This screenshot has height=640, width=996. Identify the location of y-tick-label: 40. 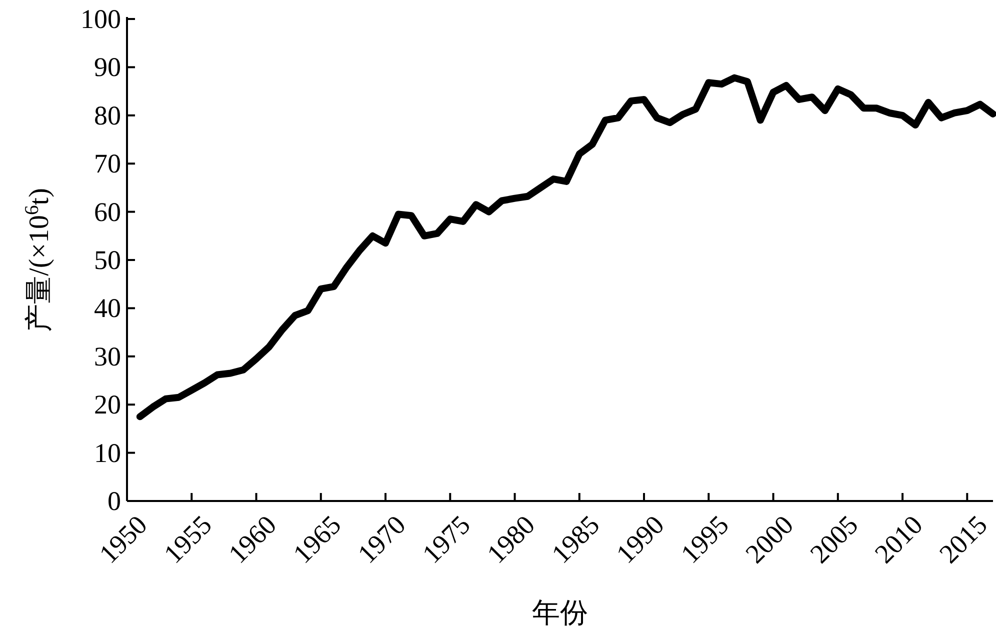
(107, 308).